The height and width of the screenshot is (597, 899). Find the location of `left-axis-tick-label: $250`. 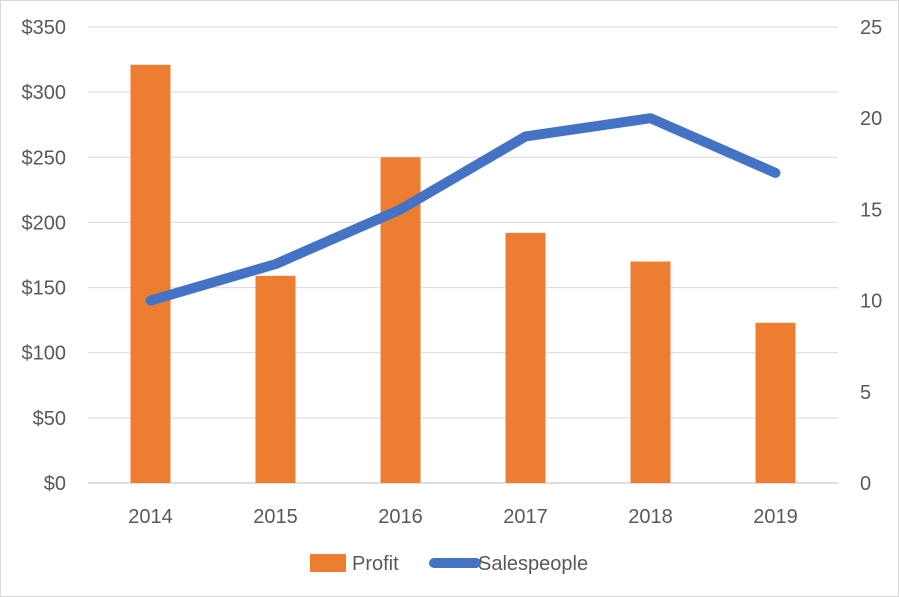

left-axis-tick-label: $250 is located at coordinates (44, 158).